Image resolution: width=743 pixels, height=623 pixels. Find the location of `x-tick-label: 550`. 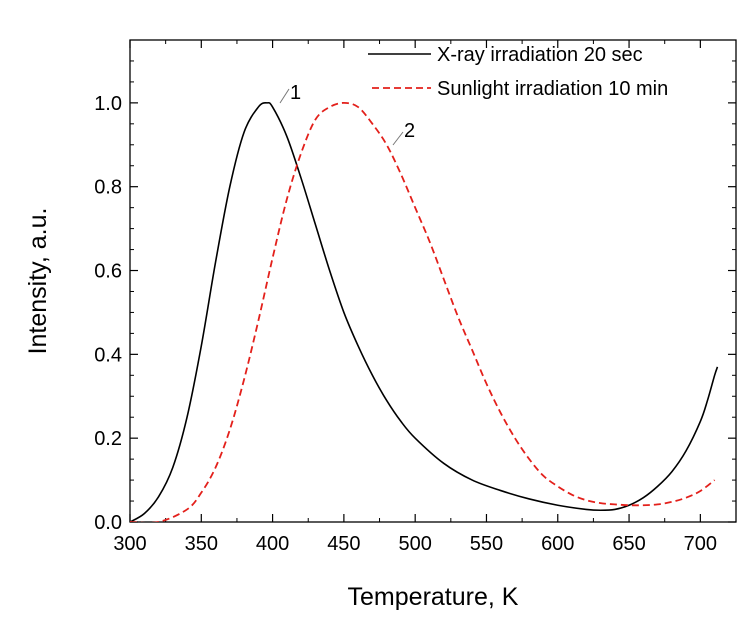

x-tick-label: 550 is located at coordinates (486, 544).